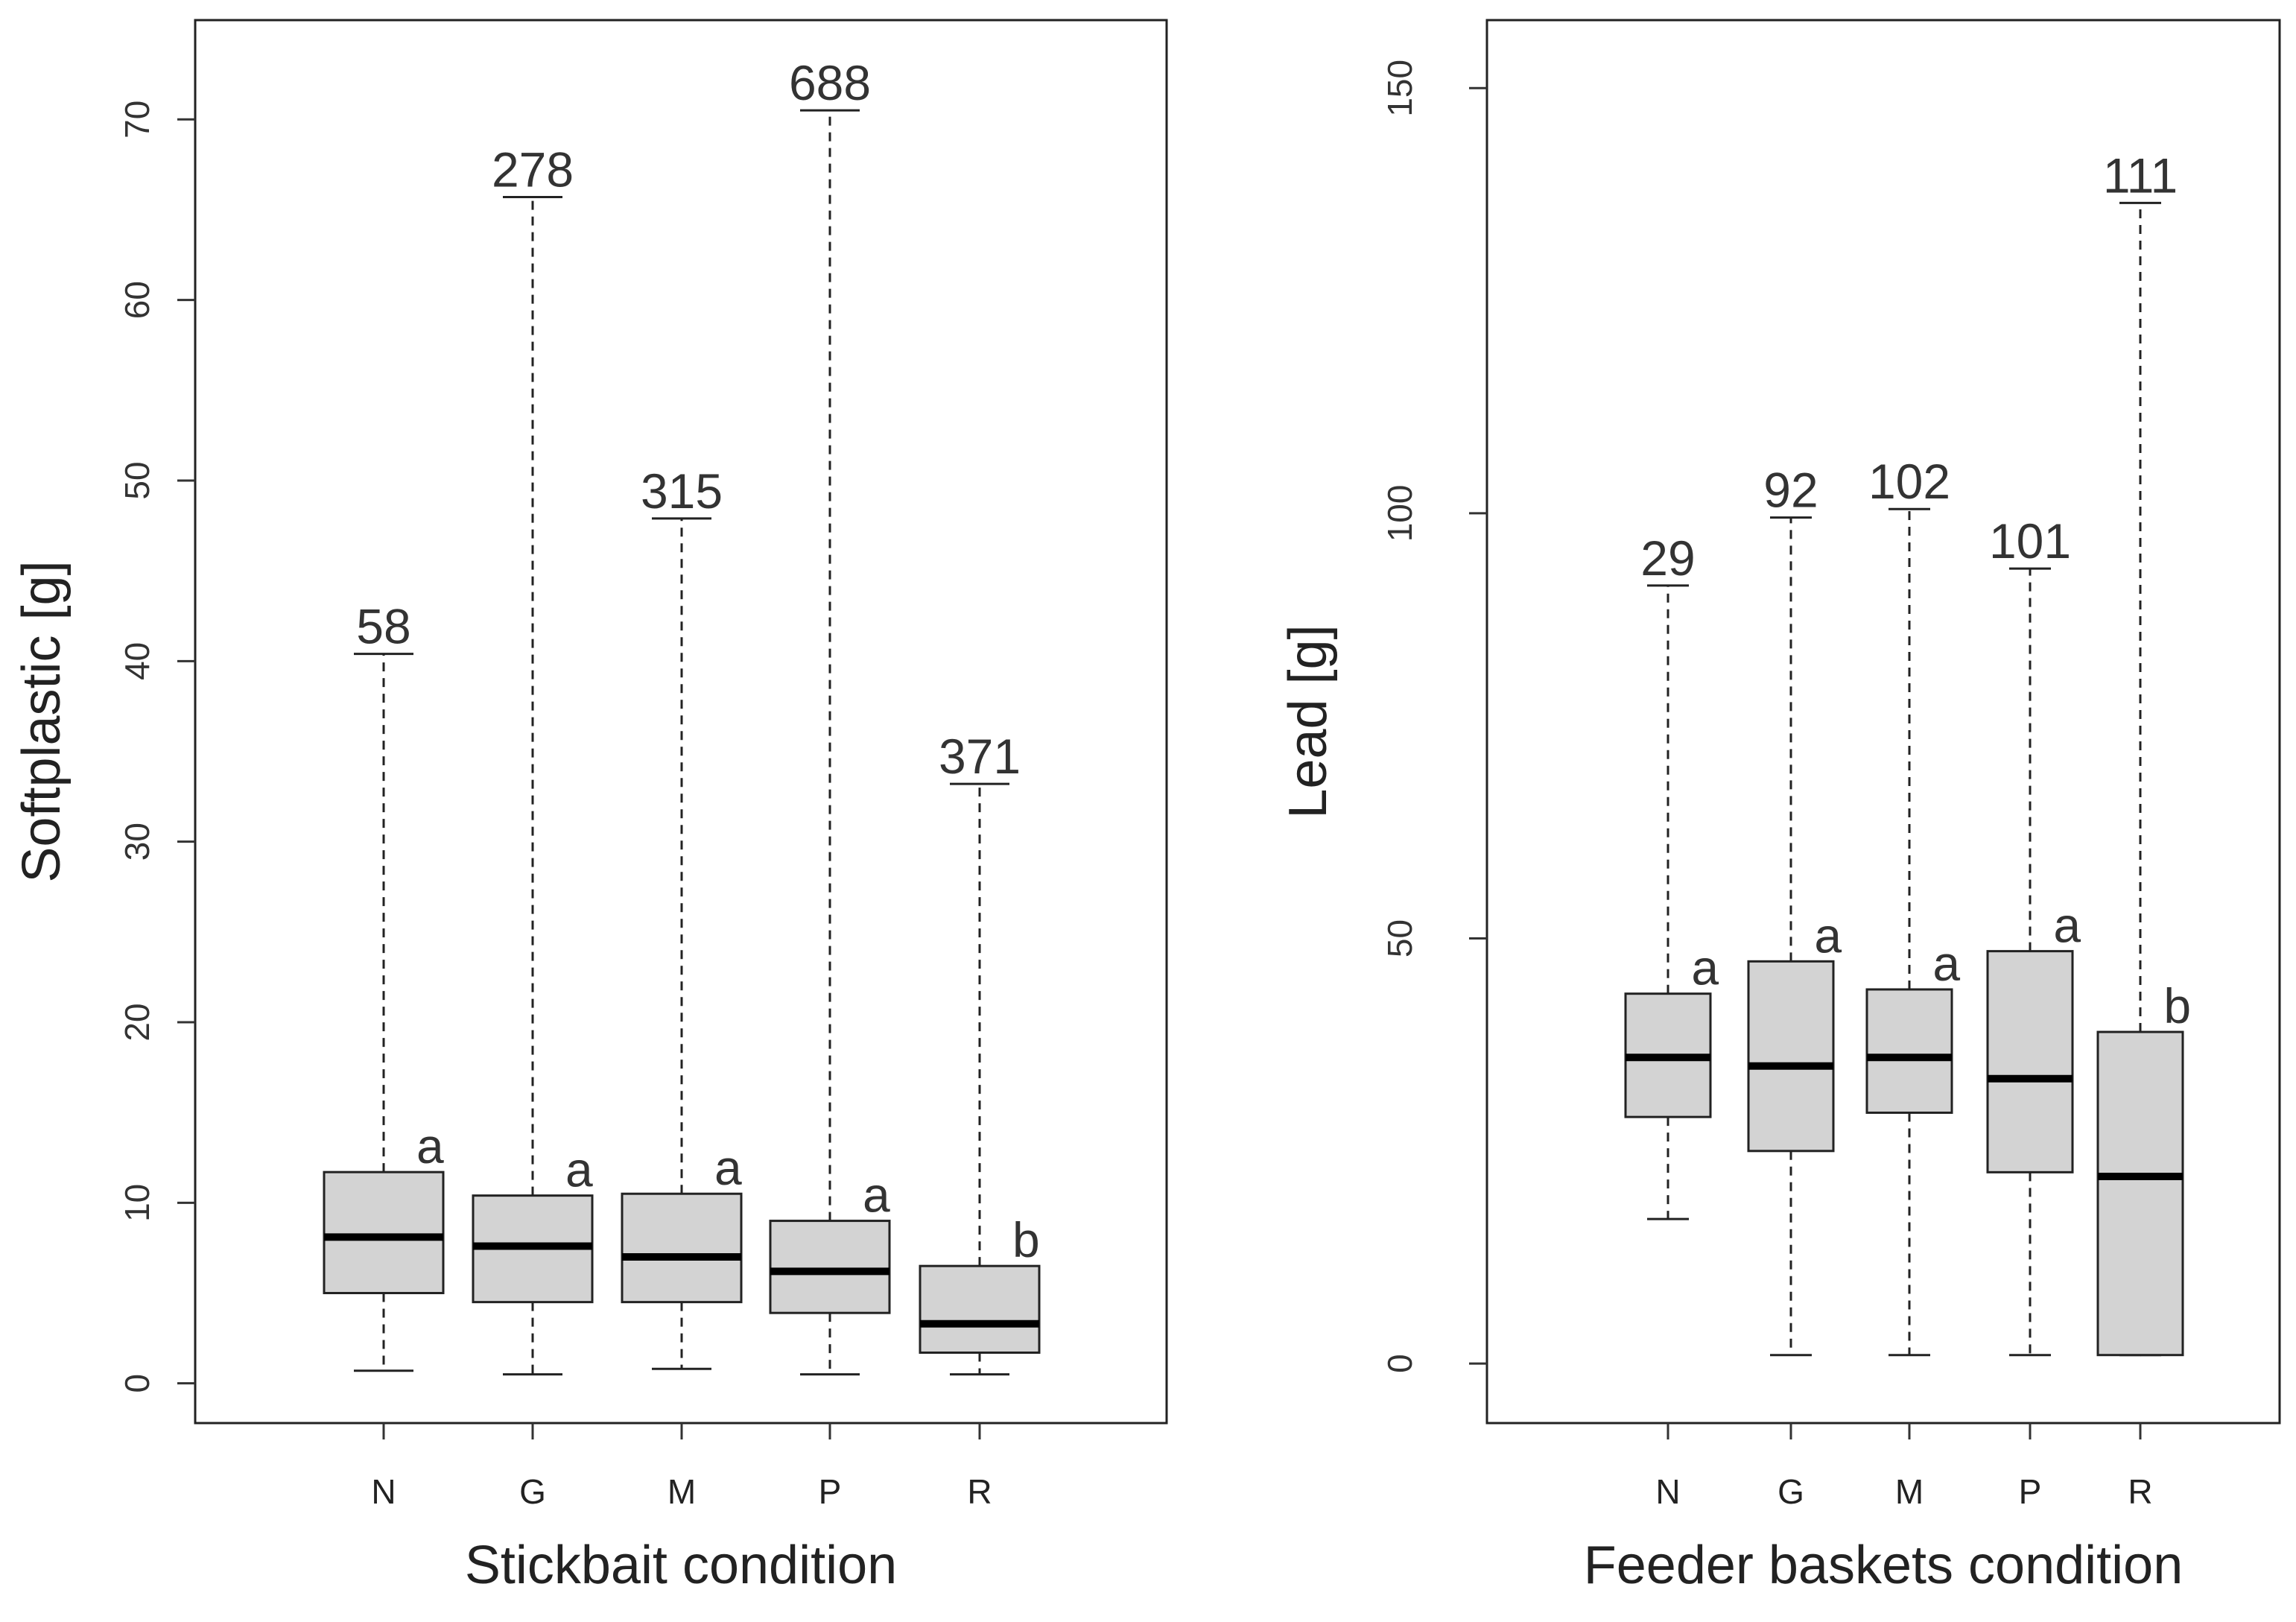 This screenshot has height=1622, width=2296. I want to click on box-P: P 688 a, so click(830, 783).